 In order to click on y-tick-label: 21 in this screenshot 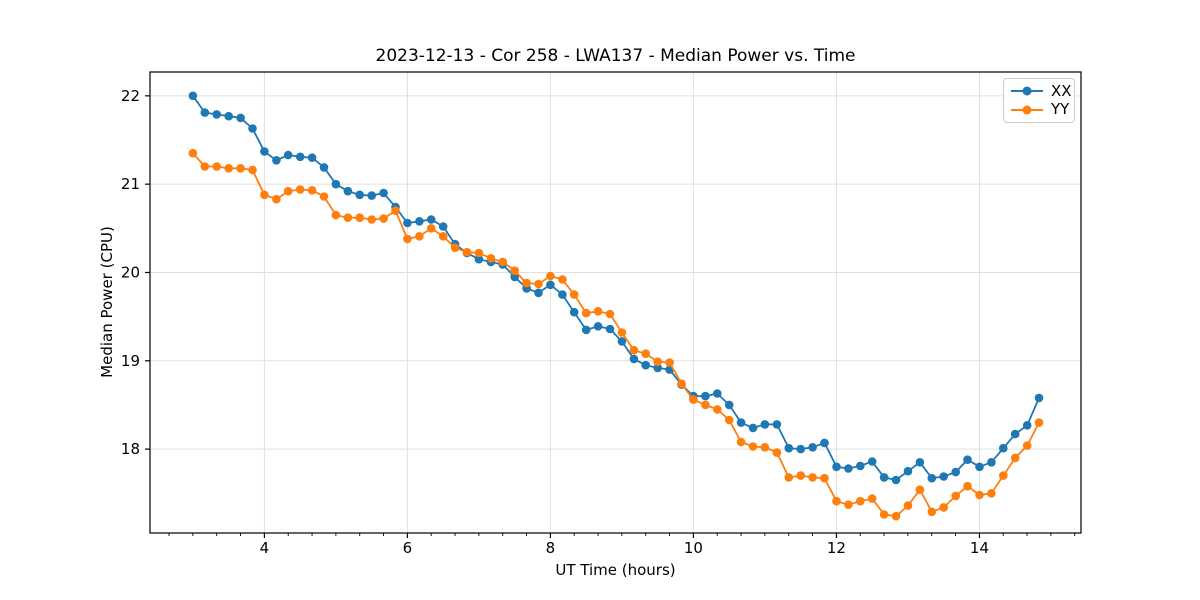, I will do `click(130, 184)`.